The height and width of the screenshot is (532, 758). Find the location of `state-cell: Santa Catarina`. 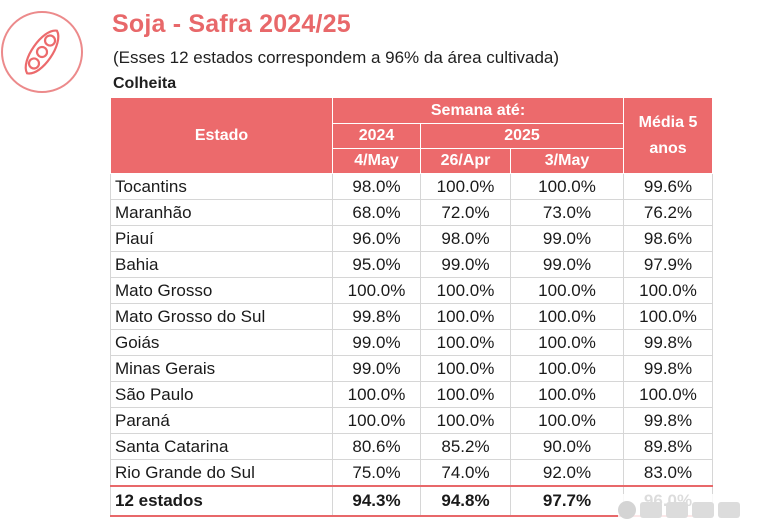

state-cell: Santa Catarina is located at coordinates (221, 446).